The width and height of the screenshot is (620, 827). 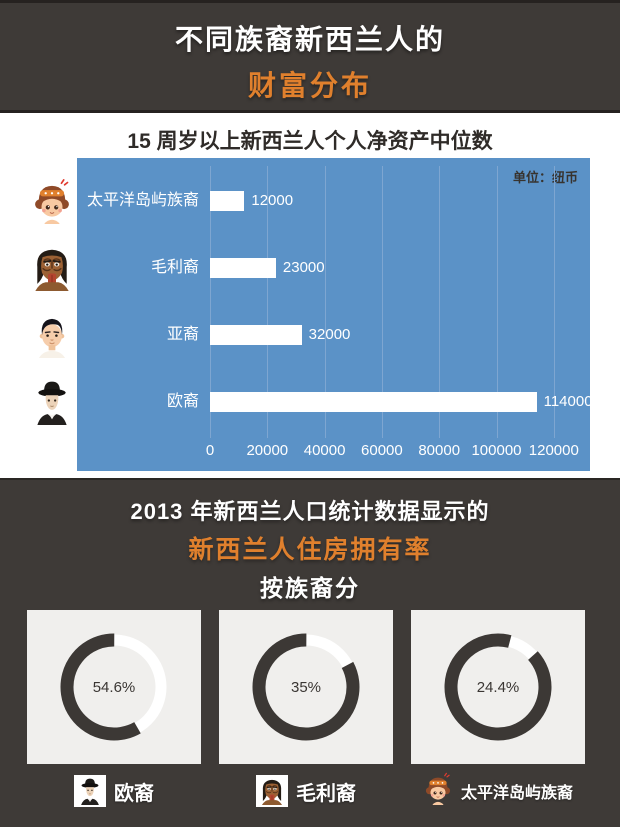 What do you see at coordinates (496, 450) in the screenshot?
I see `x-axis-tick-label: 100000` at bounding box center [496, 450].